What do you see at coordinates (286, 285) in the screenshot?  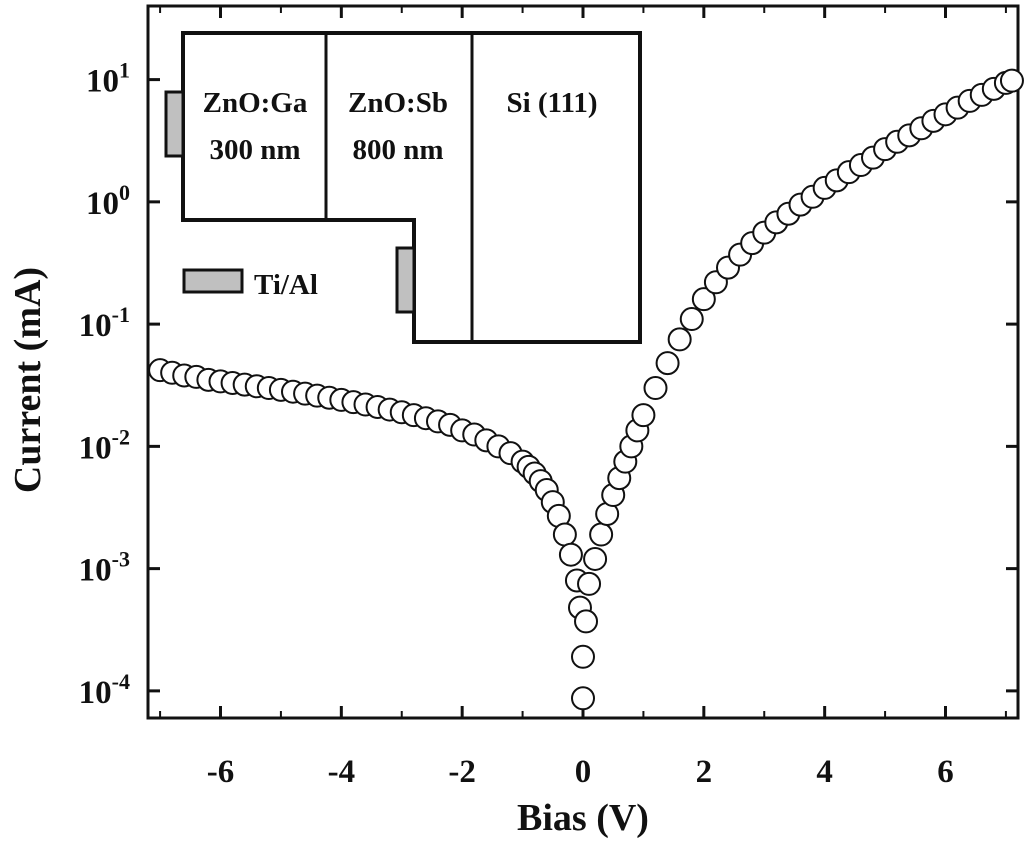 I see `inset-legend-label: Ti/Al` at bounding box center [286, 285].